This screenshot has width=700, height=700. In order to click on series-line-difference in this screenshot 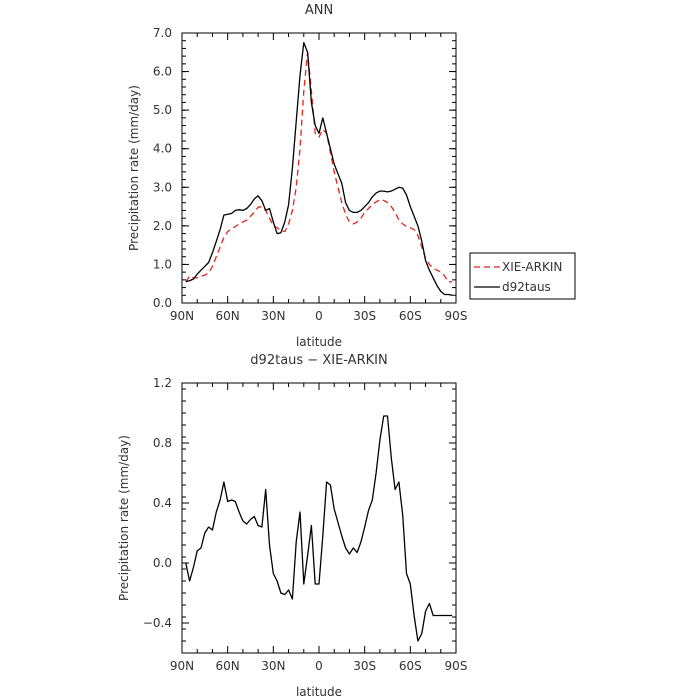, I will do `click(319, 528)`.